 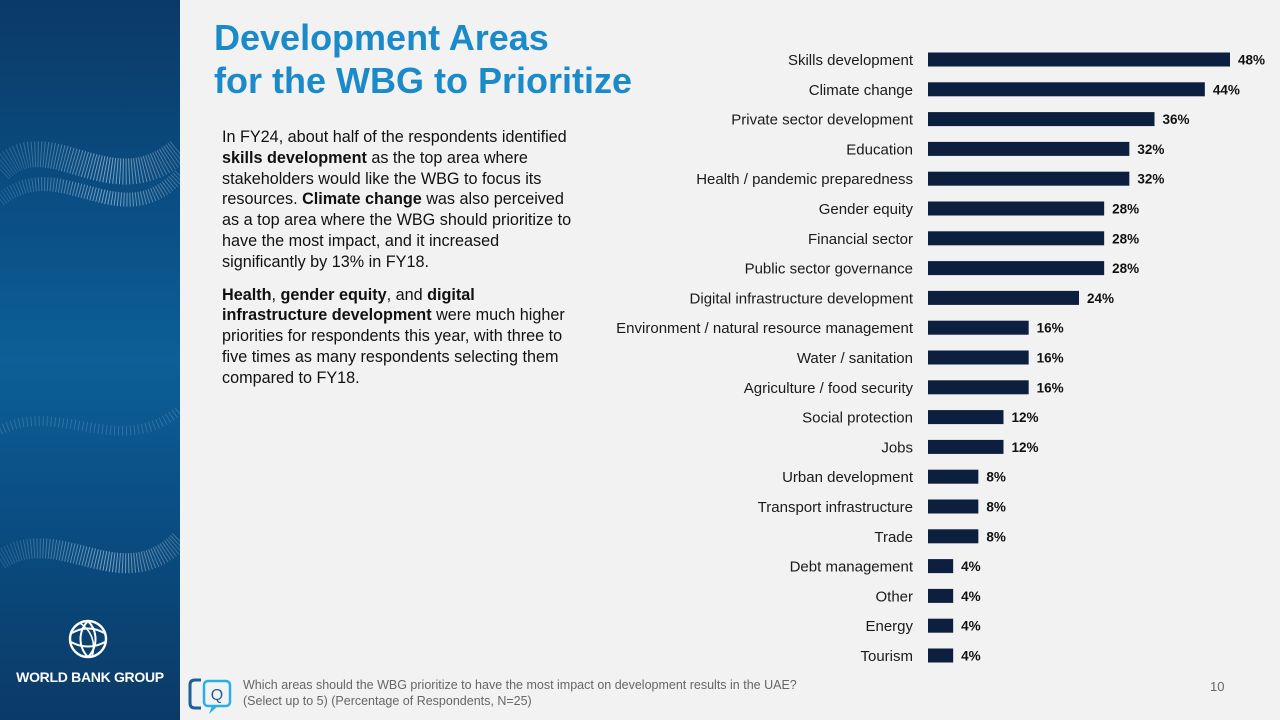 What do you see at coordinates (348, 305) in the screenshot?
I see `p2-bold-digital: digital infrastructure development` at bounding box center [348, 305].